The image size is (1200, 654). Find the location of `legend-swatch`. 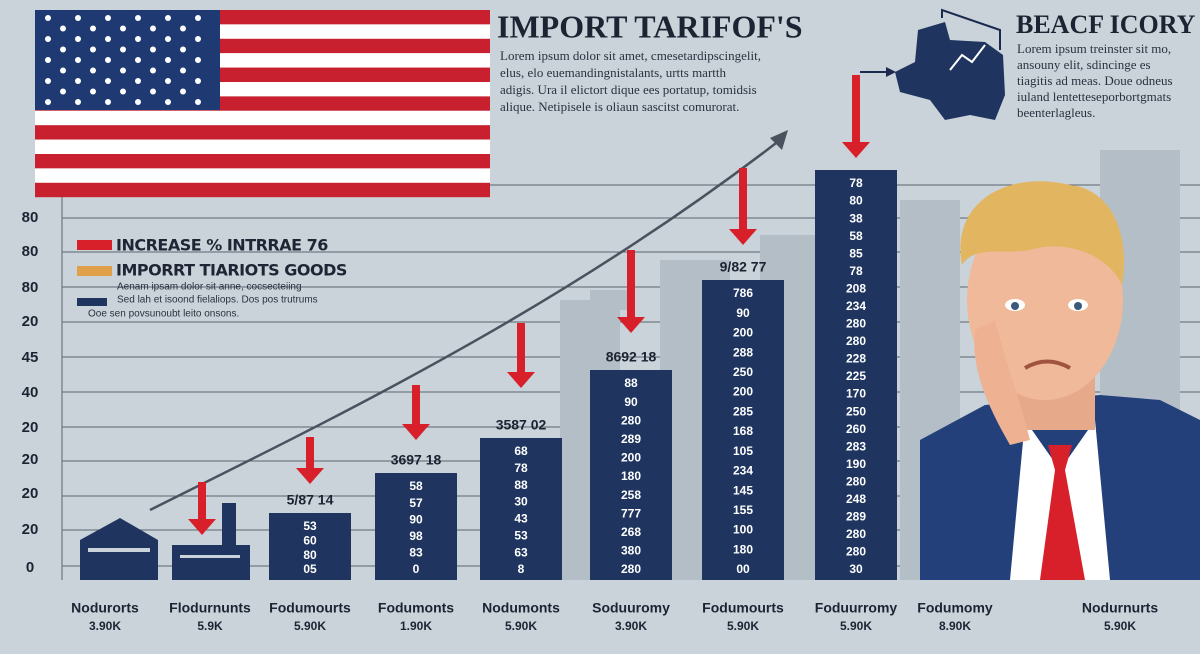

legend-swatch is located at coordinates (94, 245).